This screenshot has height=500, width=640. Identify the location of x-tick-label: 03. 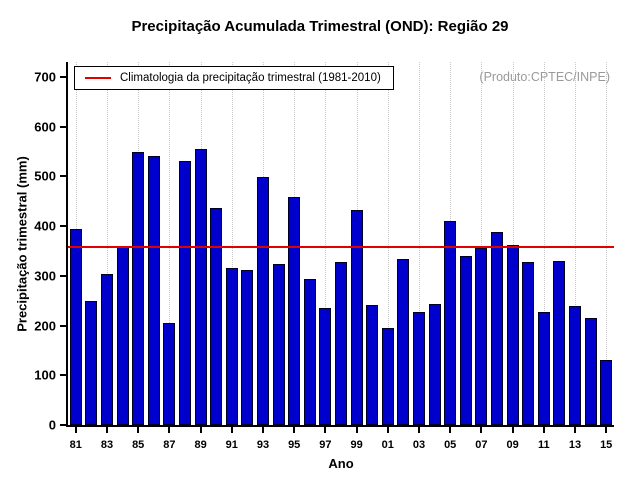
(419, 445).